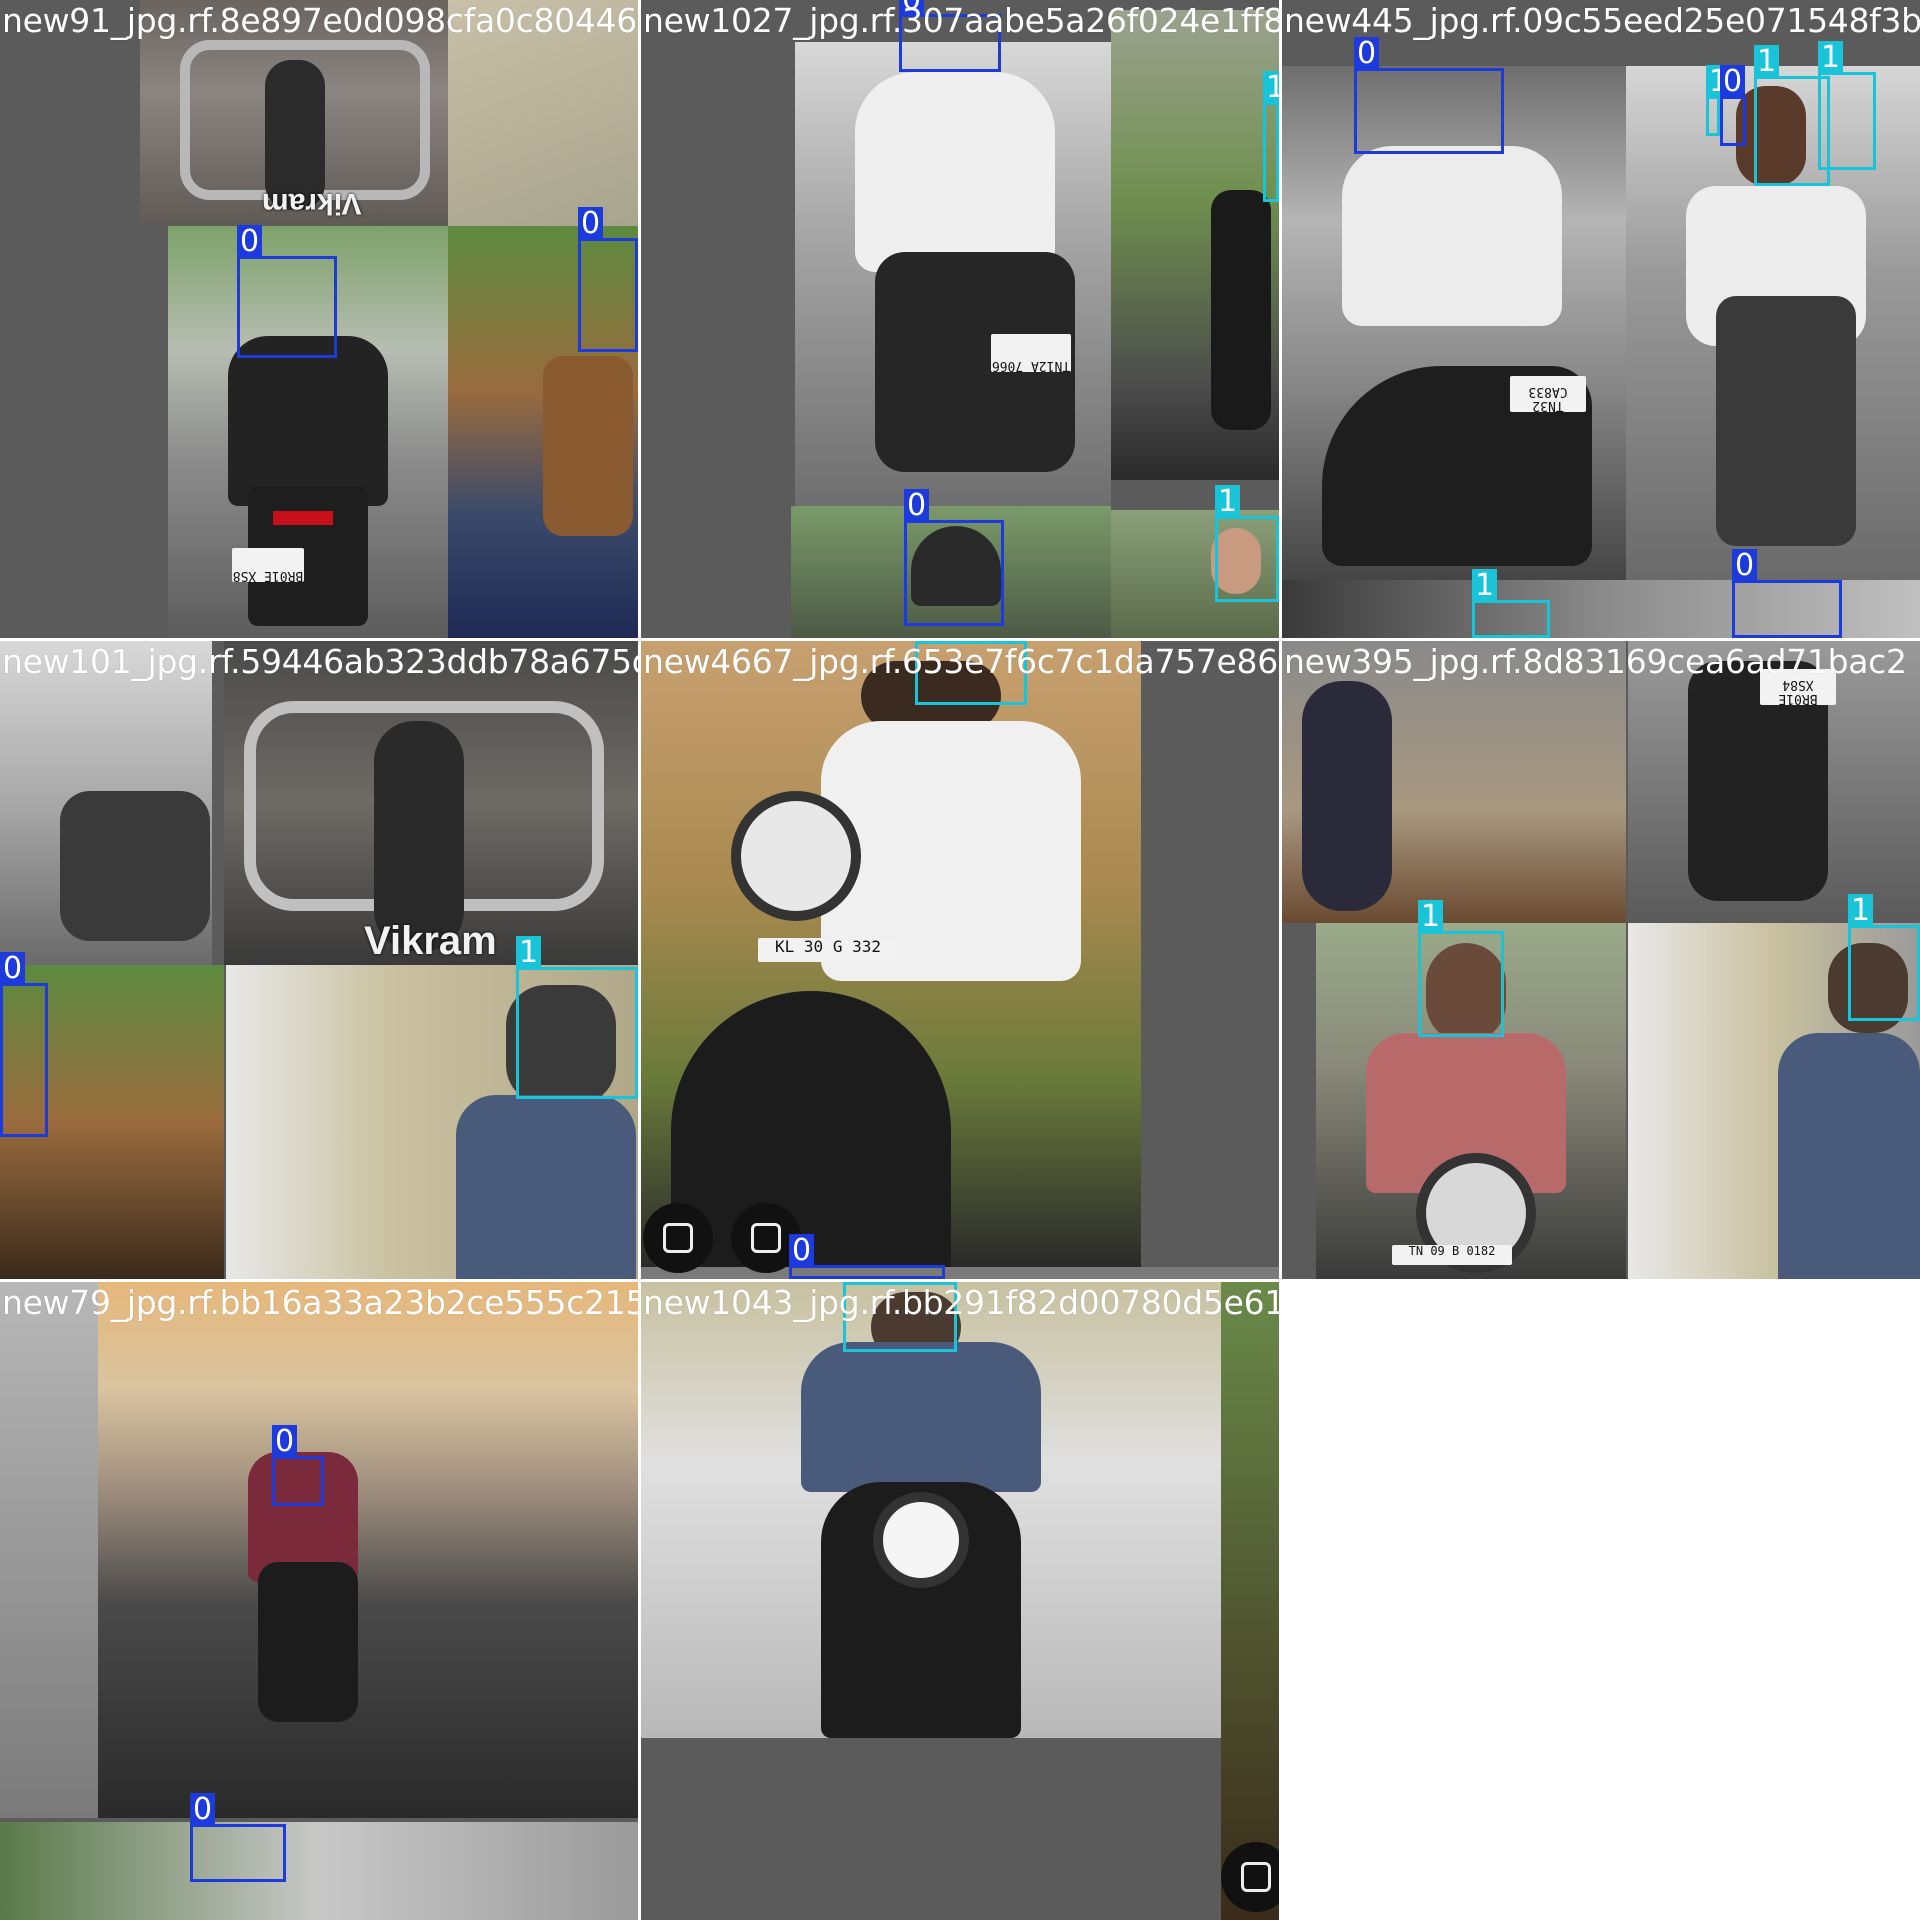 The width and height of the screenshot is (1920, 1920). Describe the element at coordinates (1195, 245) in the screenshot. I see `photo-road-greenery` at that location.